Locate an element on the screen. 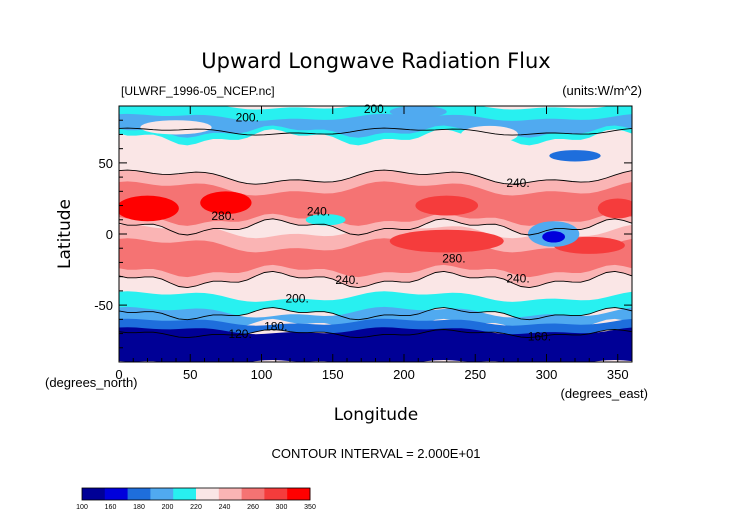  colorbar-label: 240 is located at coordinates (225, 507).